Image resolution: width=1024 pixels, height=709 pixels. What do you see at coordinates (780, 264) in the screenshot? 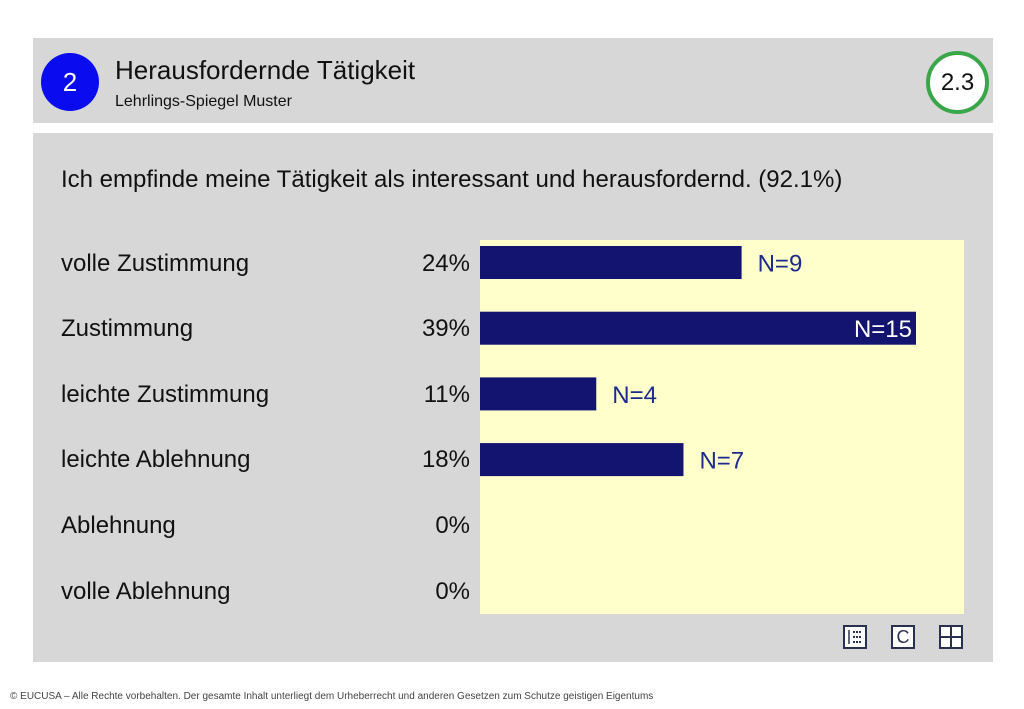
I see `bar-value-label: N=9` at bounding box center [780, 264].